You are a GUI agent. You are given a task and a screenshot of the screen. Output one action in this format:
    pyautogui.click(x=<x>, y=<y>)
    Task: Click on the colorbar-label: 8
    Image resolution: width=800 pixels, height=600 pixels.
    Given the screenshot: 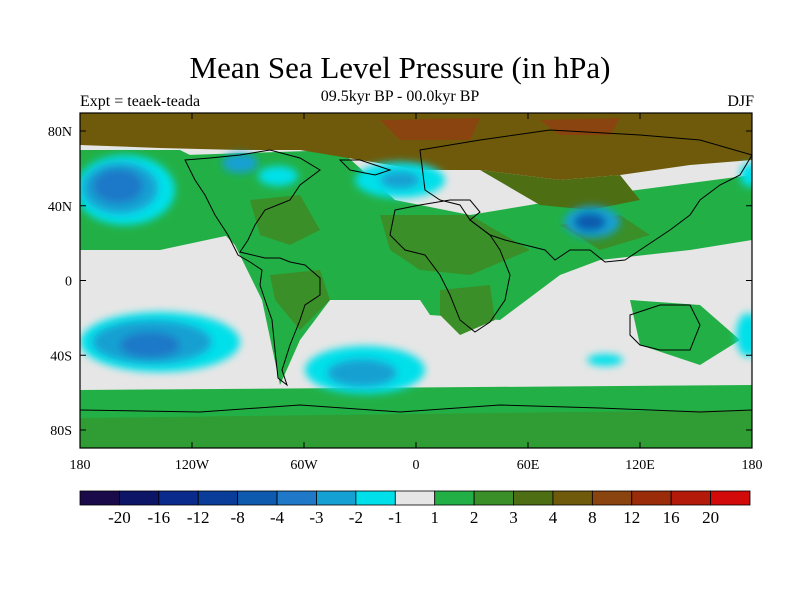 What is the action you would take?
    pyautogui.click(x=592, y=517)
    